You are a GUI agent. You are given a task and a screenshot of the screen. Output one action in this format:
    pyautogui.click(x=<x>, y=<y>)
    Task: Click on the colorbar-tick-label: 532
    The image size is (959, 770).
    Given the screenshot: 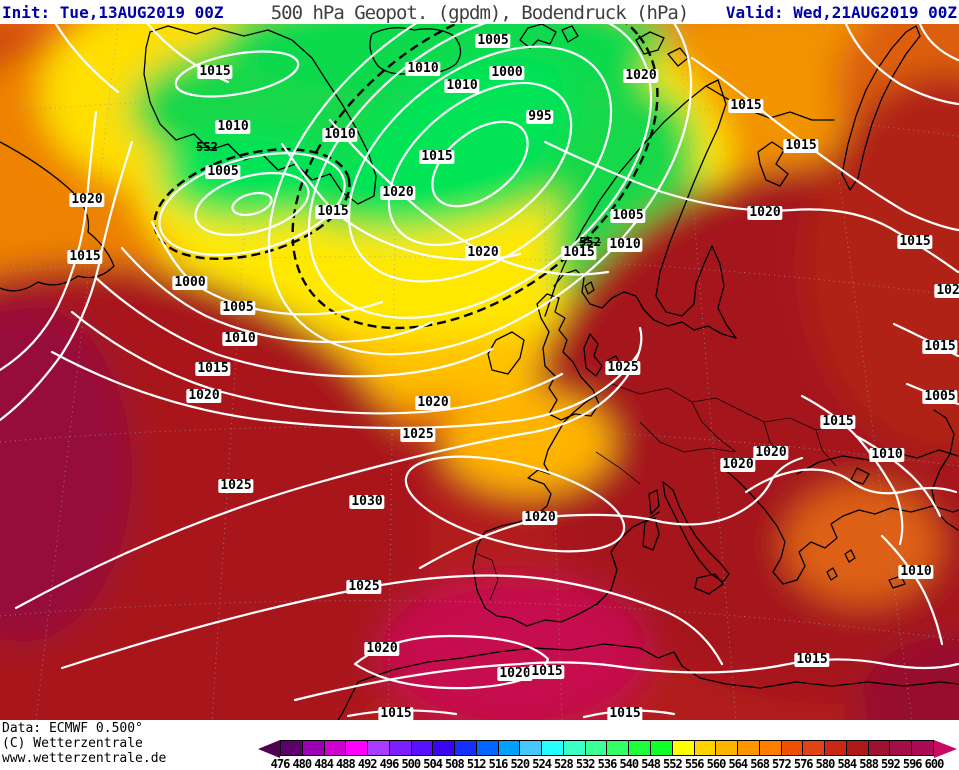 What is the action you would take?
    pyautogui.click(x=585, y=763)
    